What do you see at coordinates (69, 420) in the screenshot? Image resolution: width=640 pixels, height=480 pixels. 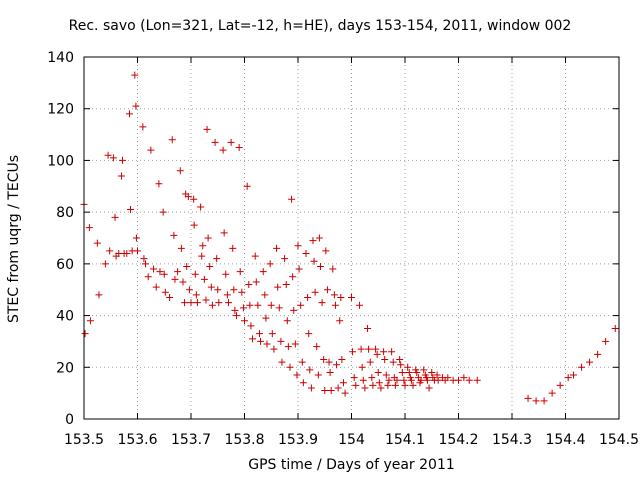 I see `y-tick-label: 0` at bounding box center [69, 420].